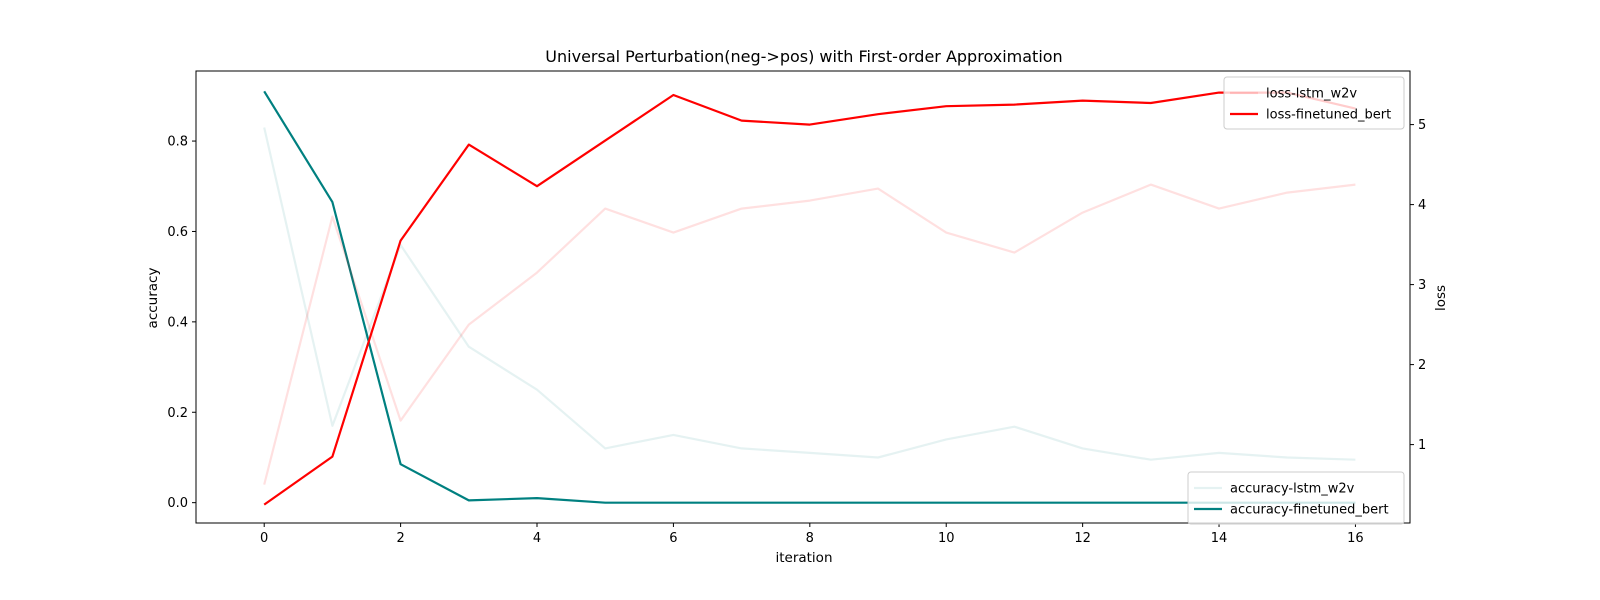 The height and width of the screenshot is (600, 1600). I want to click on y-tick-label-right: 3, so click(1422, 285).